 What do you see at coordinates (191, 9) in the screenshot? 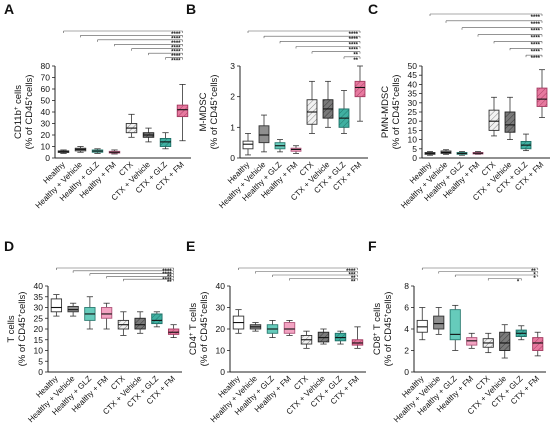
I see `panel-letter: B` at bounding box center [191, 9].